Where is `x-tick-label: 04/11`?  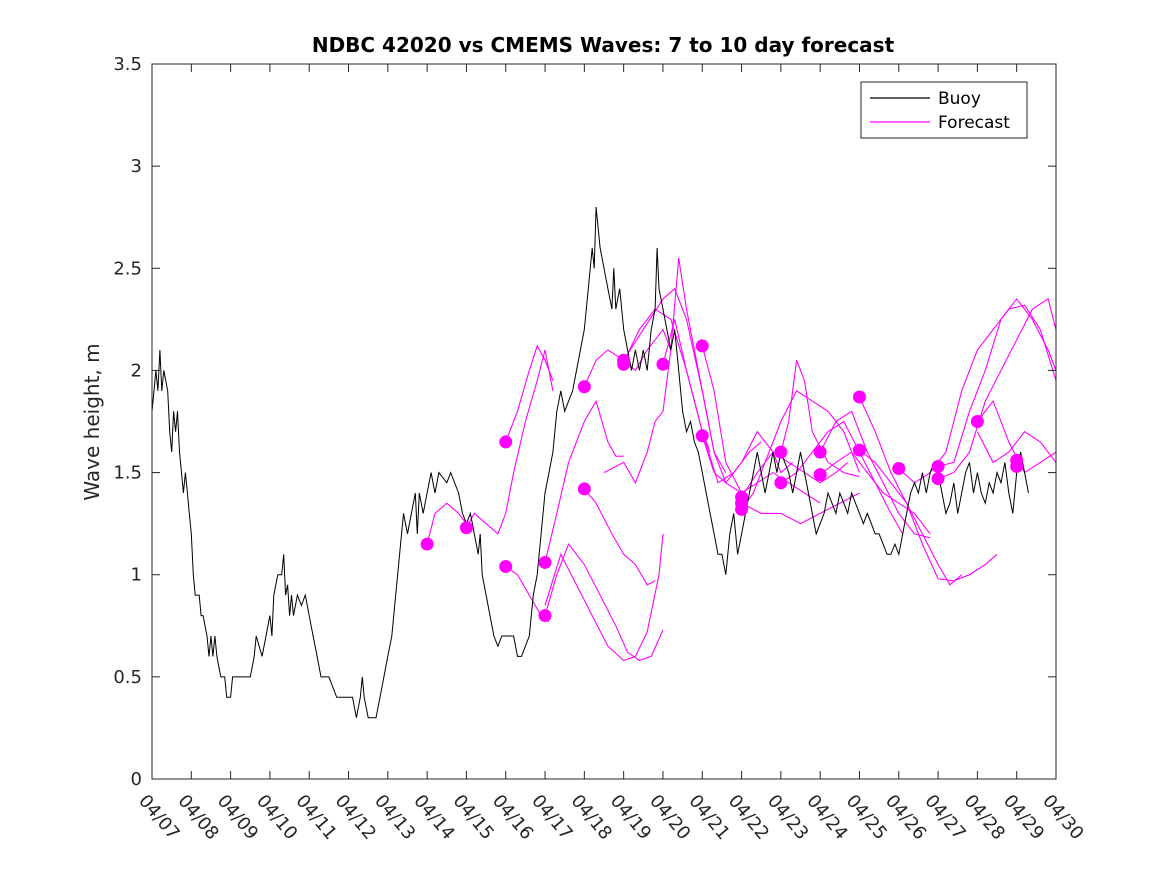 x-tick-label: 04/11 is located at coordinates (315, 817).